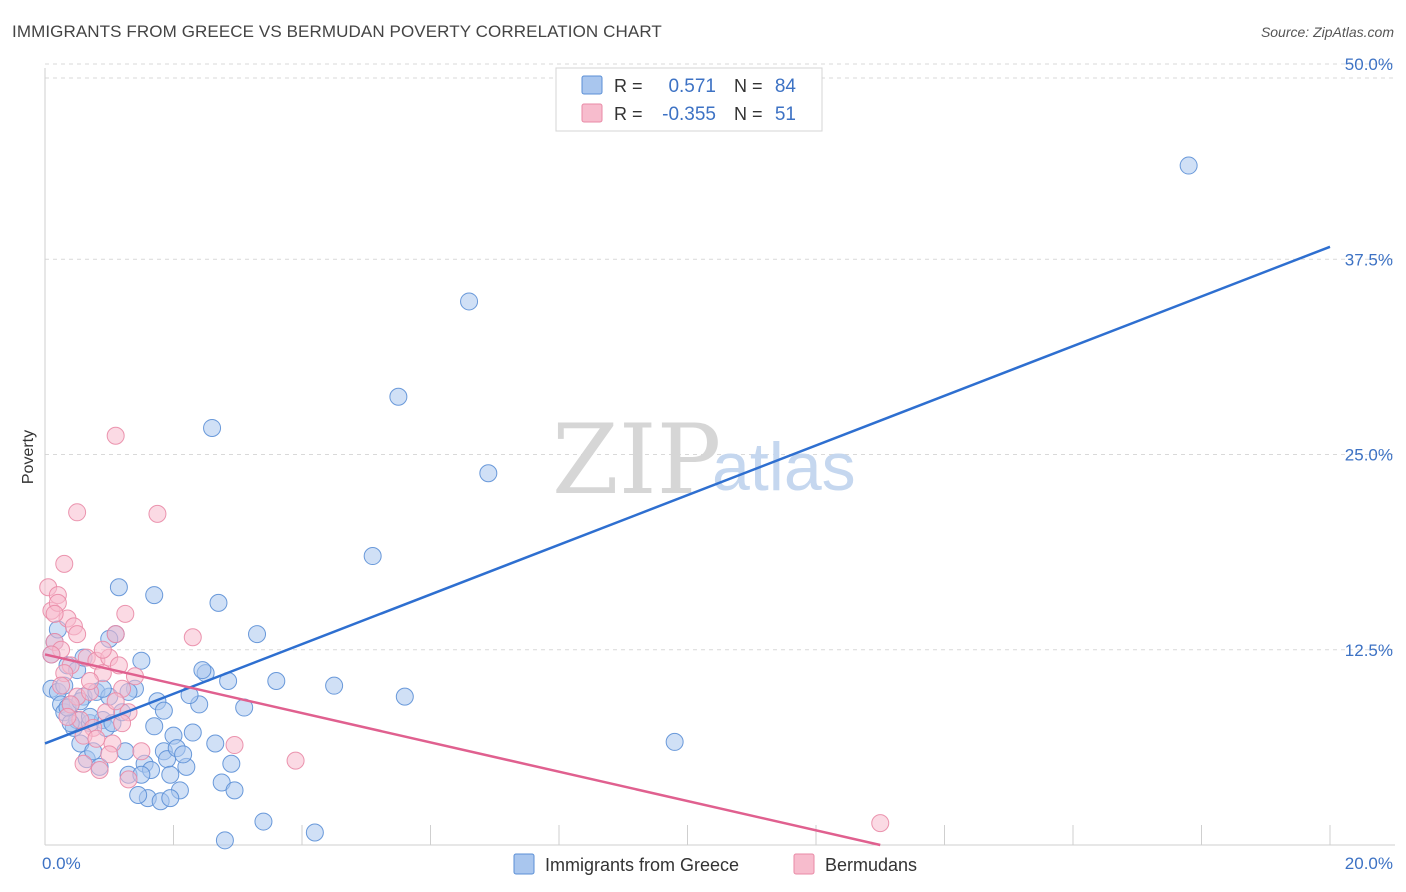 The height and width of the screenshot is (892, 1406). I want to click on y-axis-label: Poverty, so click(28, 457).